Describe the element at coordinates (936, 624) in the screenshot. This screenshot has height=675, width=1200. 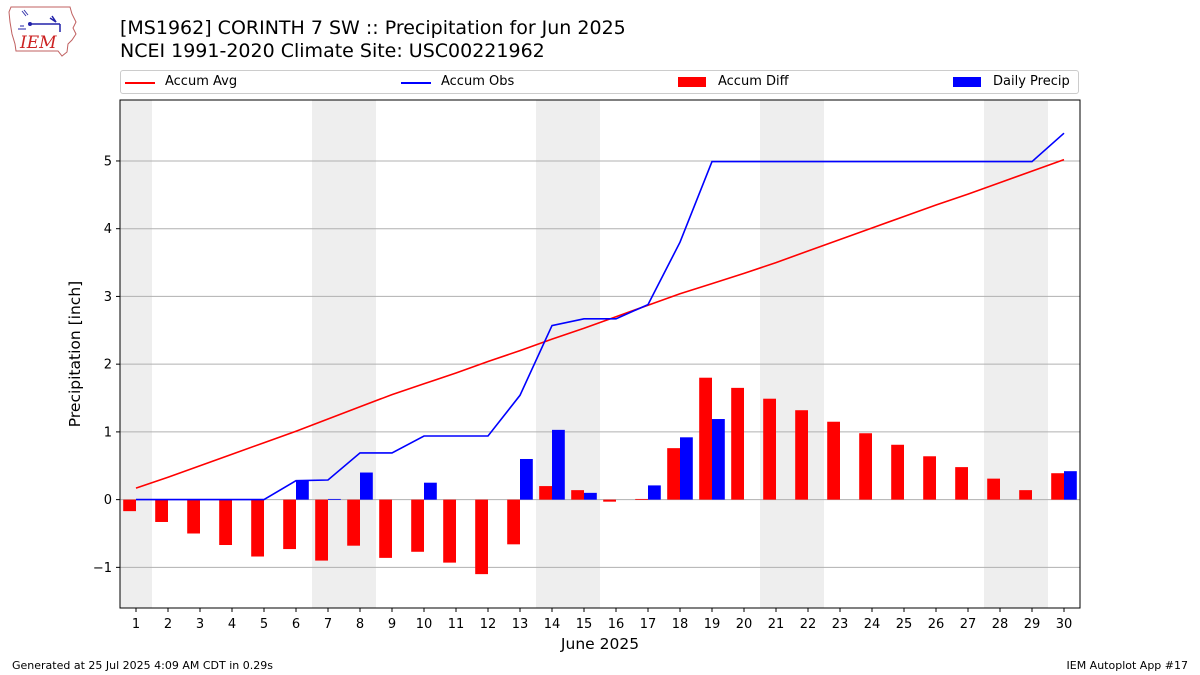
I see `x-tick-label: 26` at that location.